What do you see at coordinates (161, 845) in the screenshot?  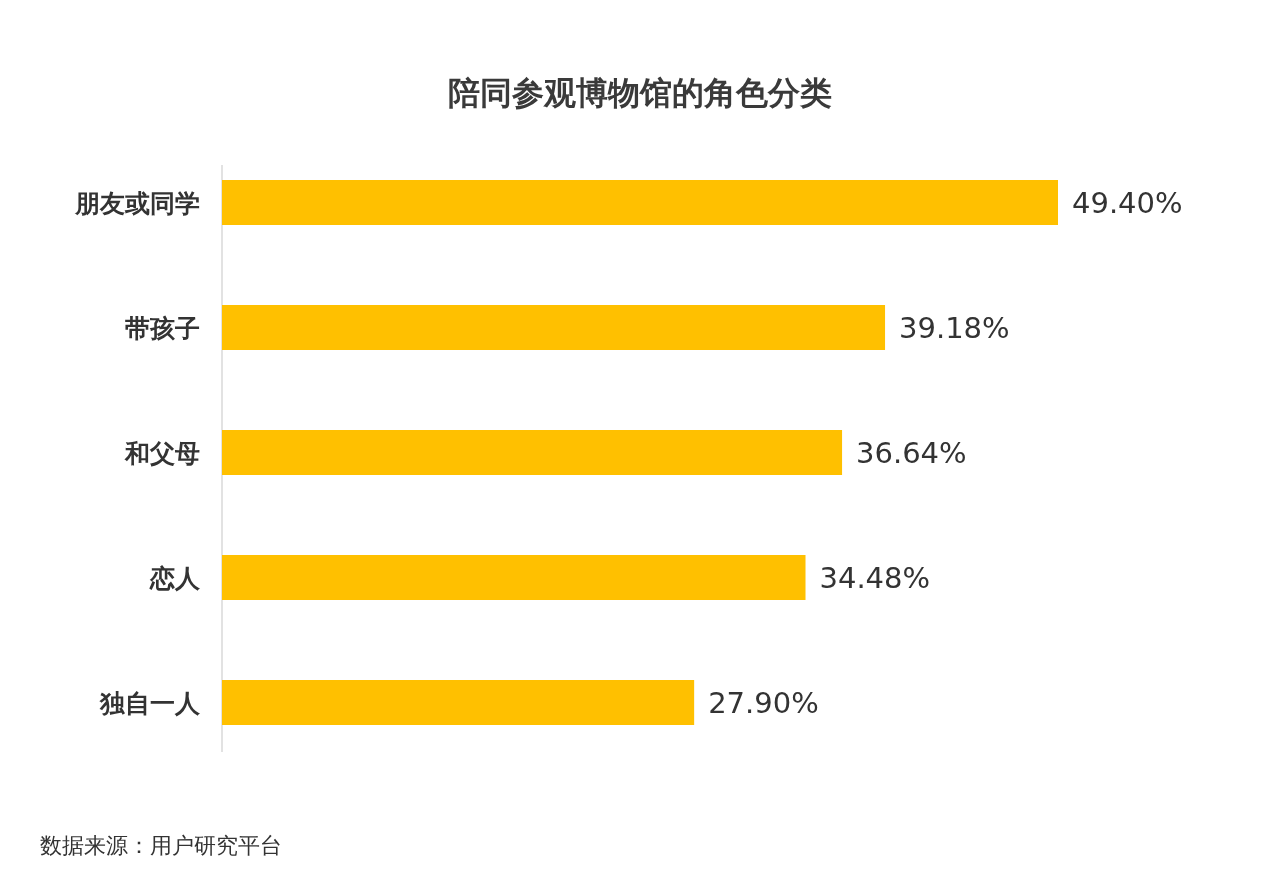 I see `source-note: 数据来源：用户研究平台` at bounding box center [161, 845].